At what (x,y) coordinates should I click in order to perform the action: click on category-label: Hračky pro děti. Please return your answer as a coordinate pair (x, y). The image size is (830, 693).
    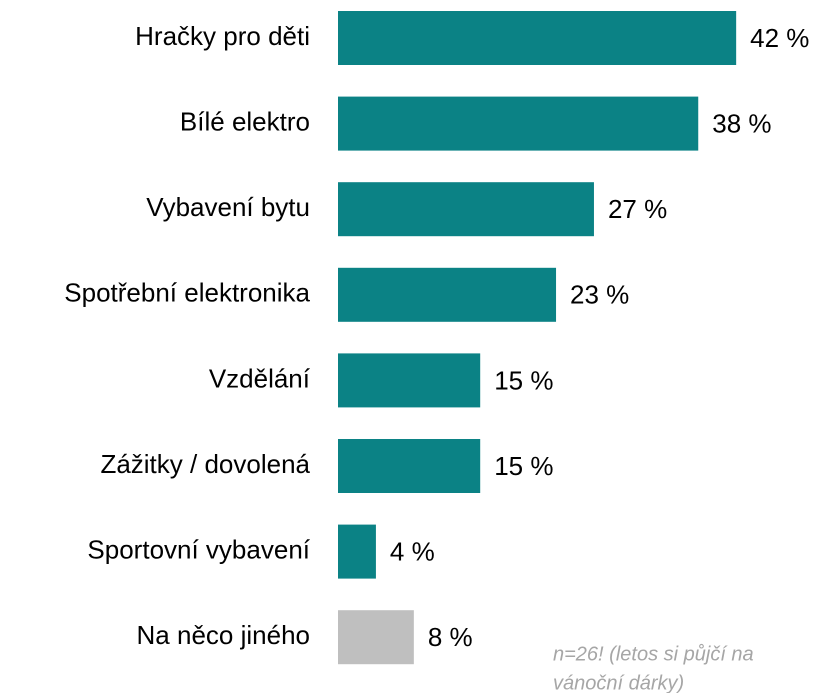
    Looking at the image, I should click on (222, 36).